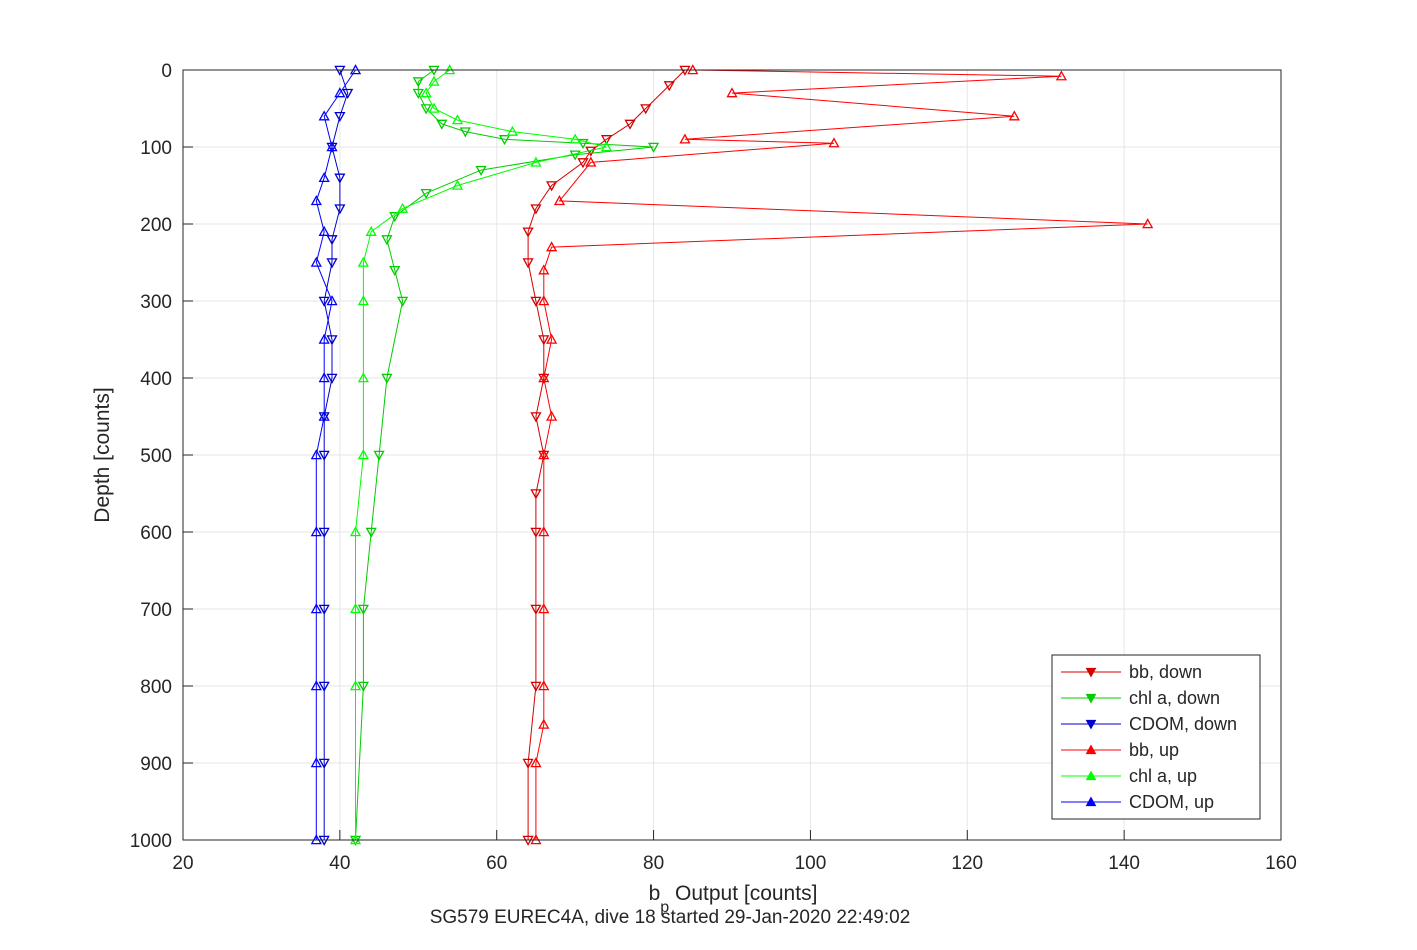 The width and height of the screenshot is (1417, 950). Describe the element at coordinates (733, 899) in the screenshot. I see `x-axis-label: bp Output [counts]` at that location.